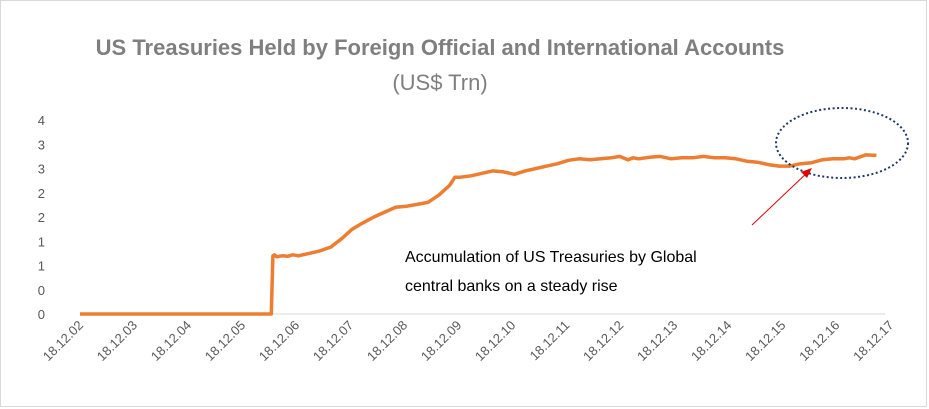 This screenshot has height=409, width=929. What do you see at coordinates (765, 341) in the screenshot?
I see `x-tick-label: 18.12.15` at bounding box center [765, 341].